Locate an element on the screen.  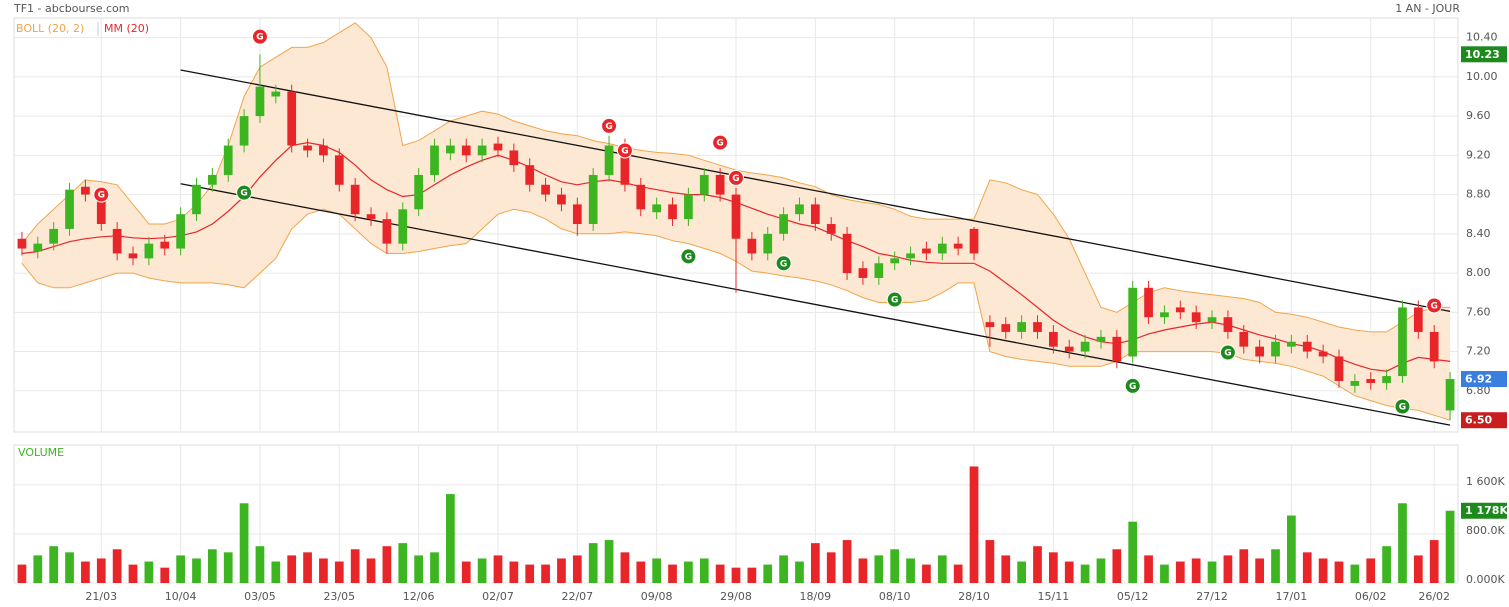
y-tick-label: 0.000K is located at coordinates (1485, 579).